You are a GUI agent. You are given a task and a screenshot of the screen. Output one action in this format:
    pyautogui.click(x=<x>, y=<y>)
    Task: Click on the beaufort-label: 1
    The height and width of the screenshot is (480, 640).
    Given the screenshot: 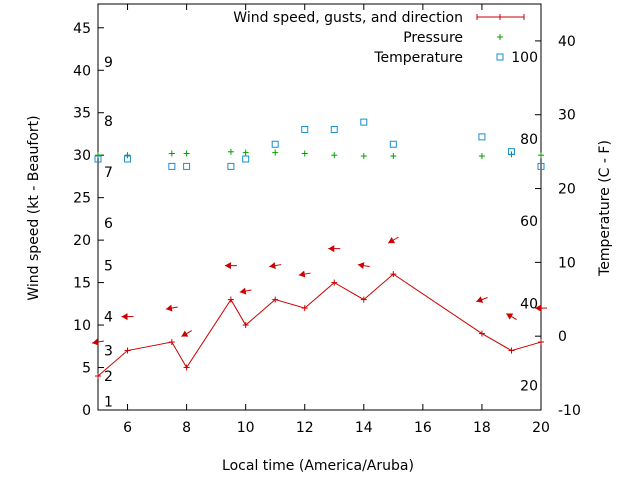 What is the action you would take?
    pyautogui.click(x=108, y=403)
    